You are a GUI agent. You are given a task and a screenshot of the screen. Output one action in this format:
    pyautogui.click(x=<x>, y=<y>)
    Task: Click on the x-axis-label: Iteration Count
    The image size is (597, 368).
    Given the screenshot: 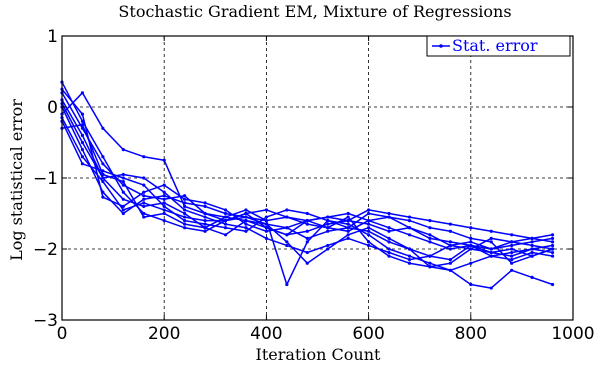 What is the action you would take?
    pyautogui.click(x=318, y=354)
    